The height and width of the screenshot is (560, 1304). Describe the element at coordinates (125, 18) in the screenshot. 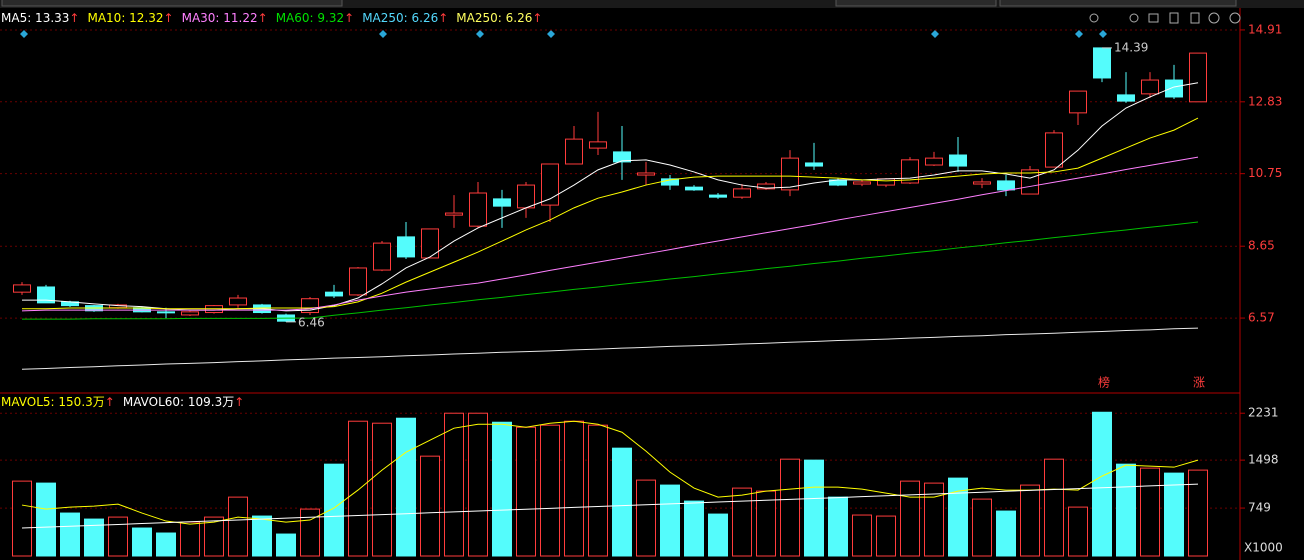

I see `legend-label: MA10: 12.32` at that location.